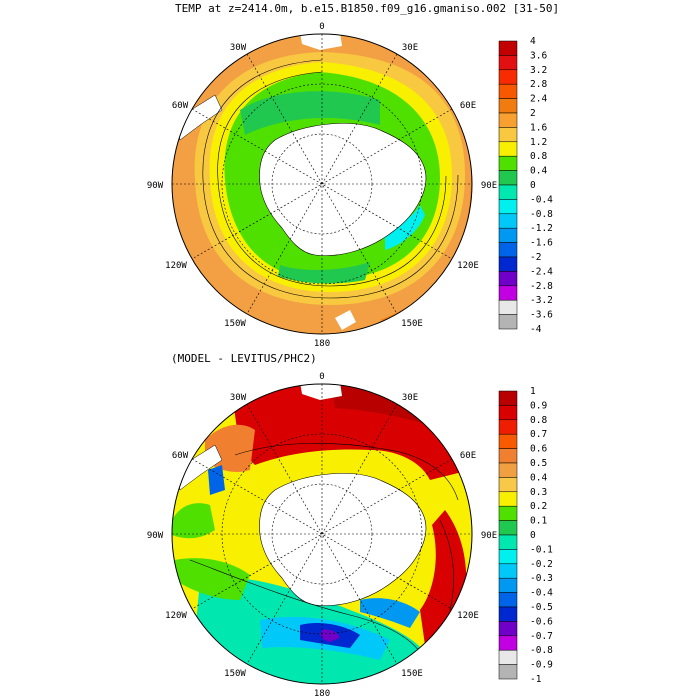 Image resolution: width=700 pixels, height=700 pixels. I want to click on bottom-lon-label-150w: 150W, so click(235, 674).